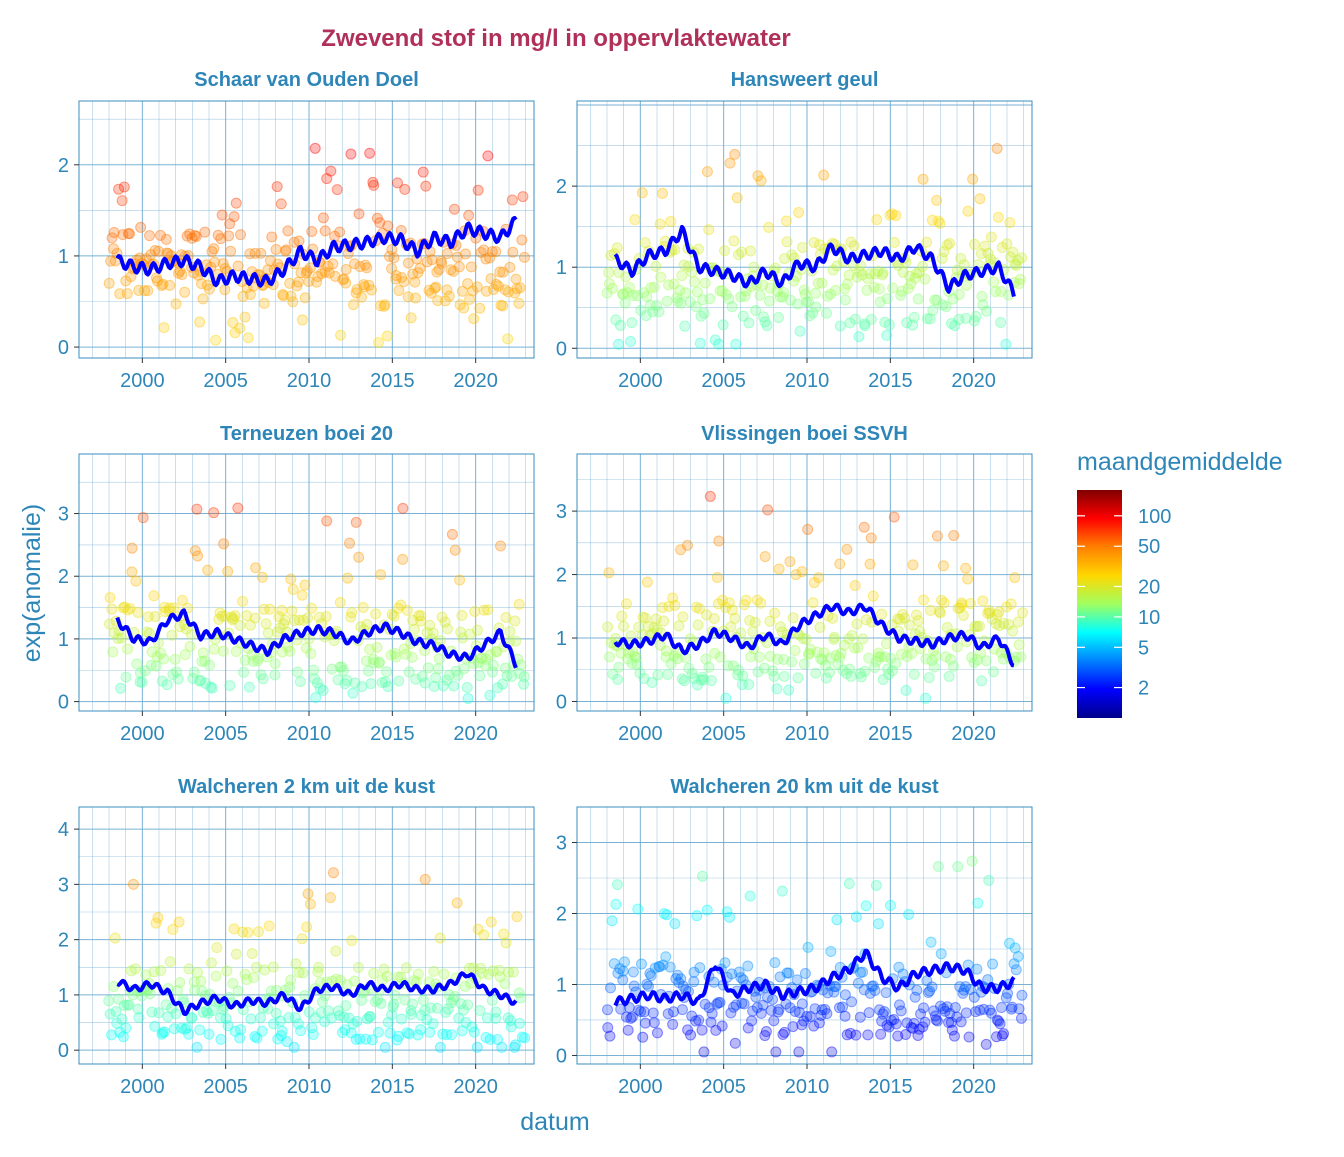 The width and height of the screenshot is (1344, 1157). Describe the element at coordinates (392, 381) in the screenshot. I see `x-tick-label: 2015` at that location.